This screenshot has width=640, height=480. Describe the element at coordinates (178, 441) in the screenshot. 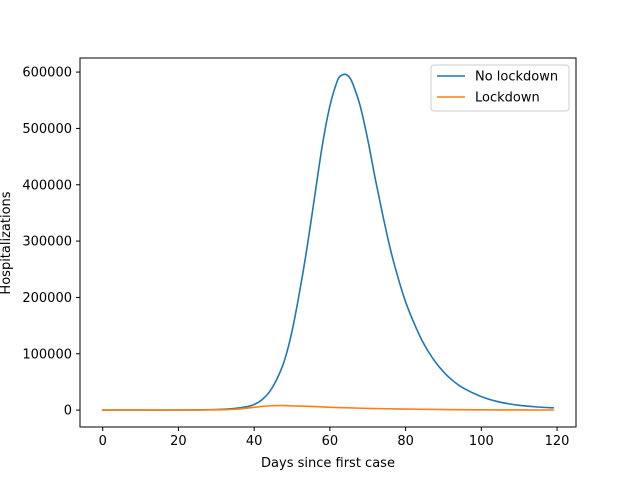

I see `x-tick-label: 20` at that location.